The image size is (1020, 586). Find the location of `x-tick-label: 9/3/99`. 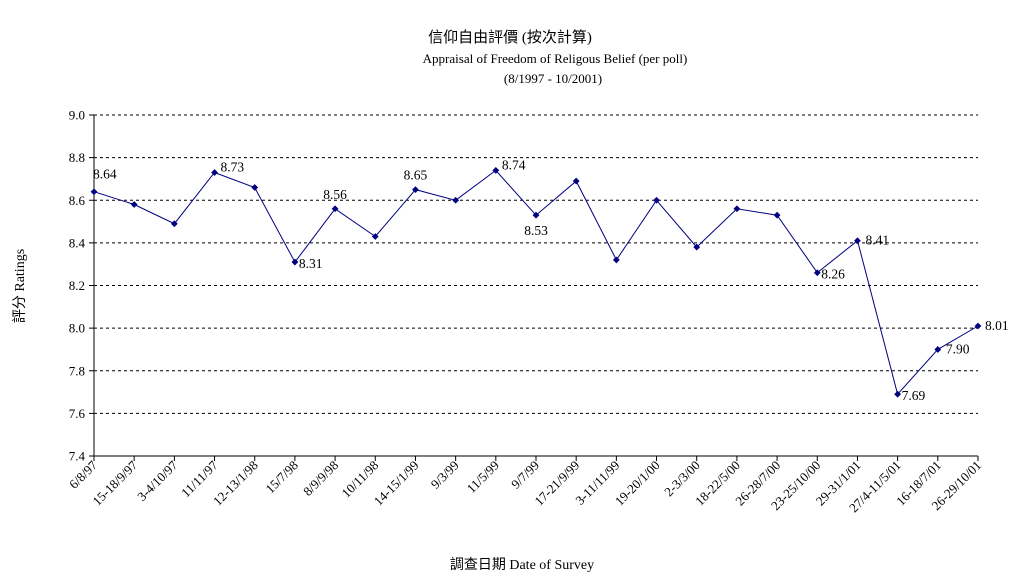

x-tick-label: 9/3/99 is located at coordinates (445, 475).